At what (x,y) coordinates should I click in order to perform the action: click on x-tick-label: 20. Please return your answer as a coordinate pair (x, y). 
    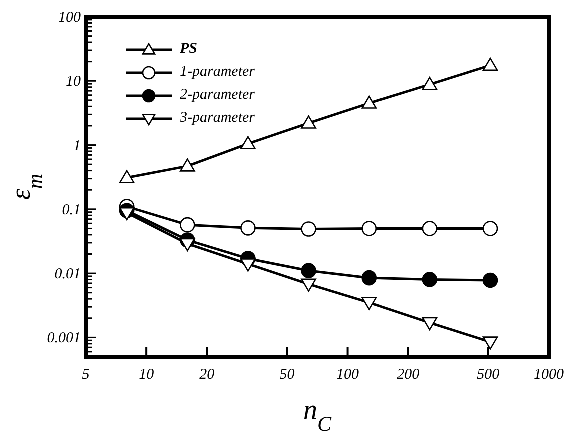
    Looking at the image, I should click on (208, 375).